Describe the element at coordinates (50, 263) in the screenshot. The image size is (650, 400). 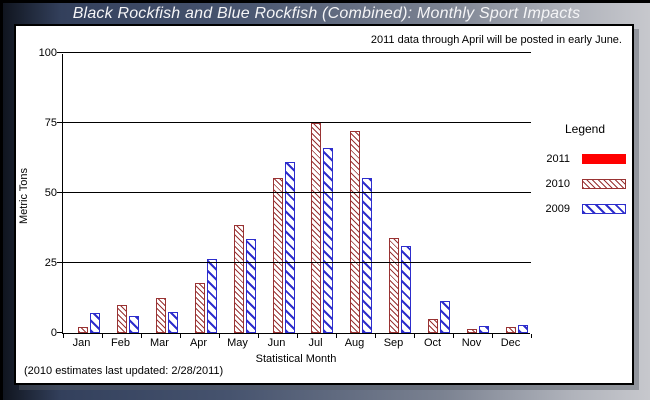
I see `y-tick-label: 25` at that location.